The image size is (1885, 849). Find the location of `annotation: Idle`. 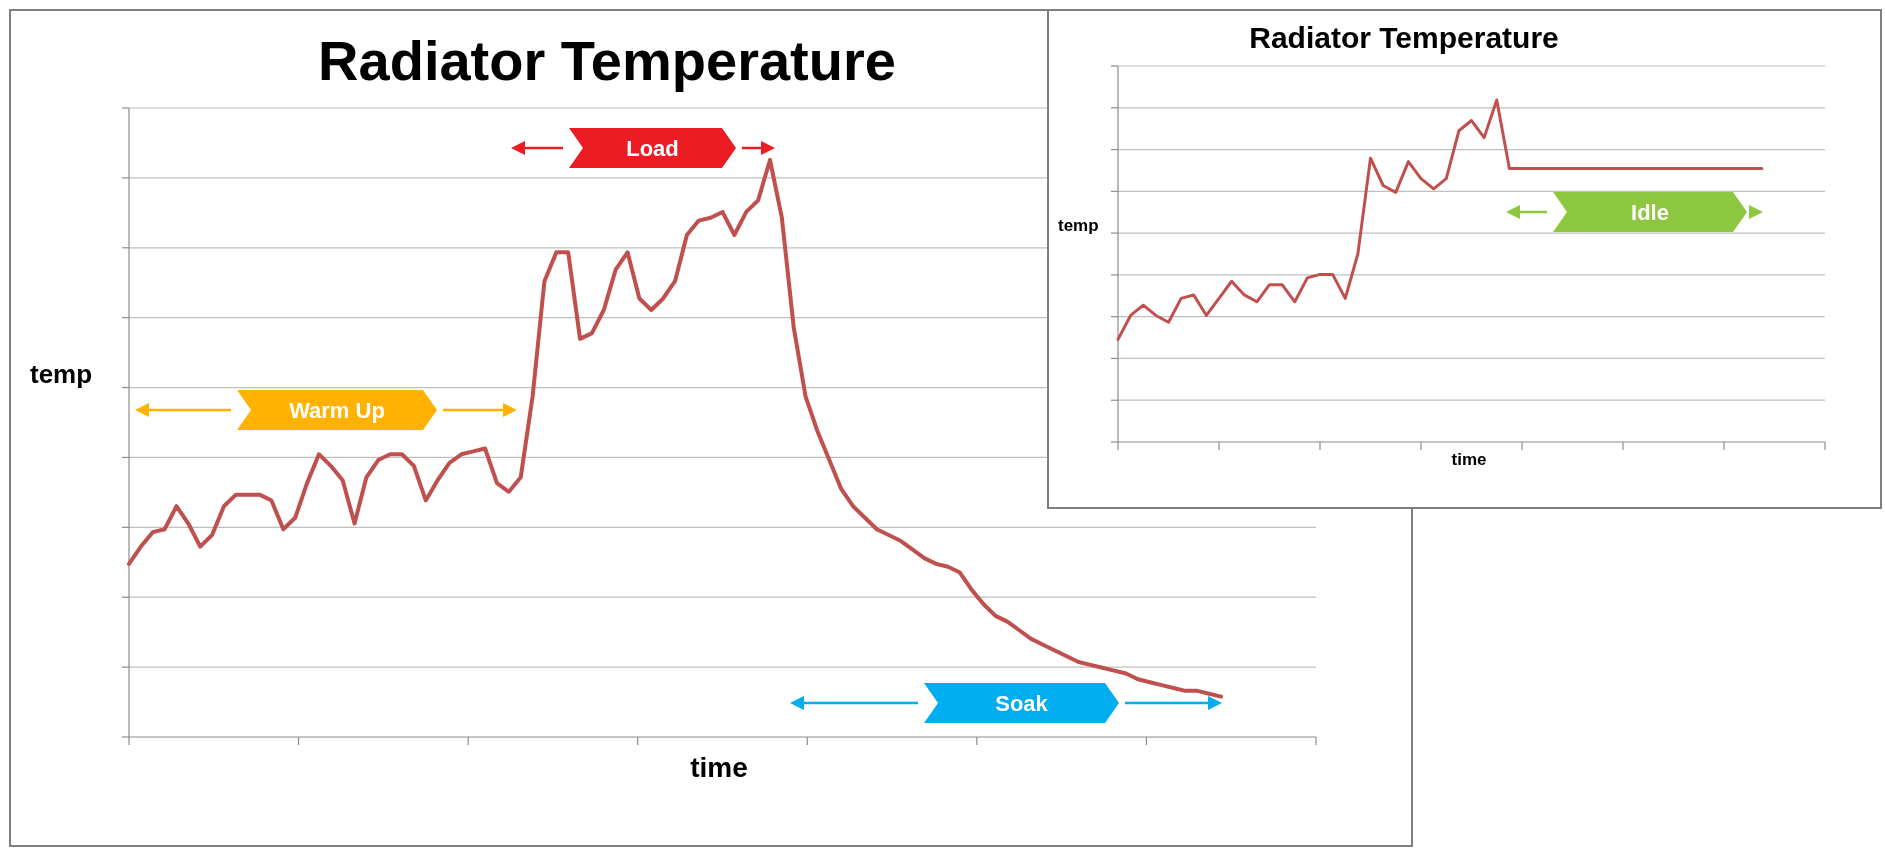

annotation: Idle is located at coordinates (1650, 212).